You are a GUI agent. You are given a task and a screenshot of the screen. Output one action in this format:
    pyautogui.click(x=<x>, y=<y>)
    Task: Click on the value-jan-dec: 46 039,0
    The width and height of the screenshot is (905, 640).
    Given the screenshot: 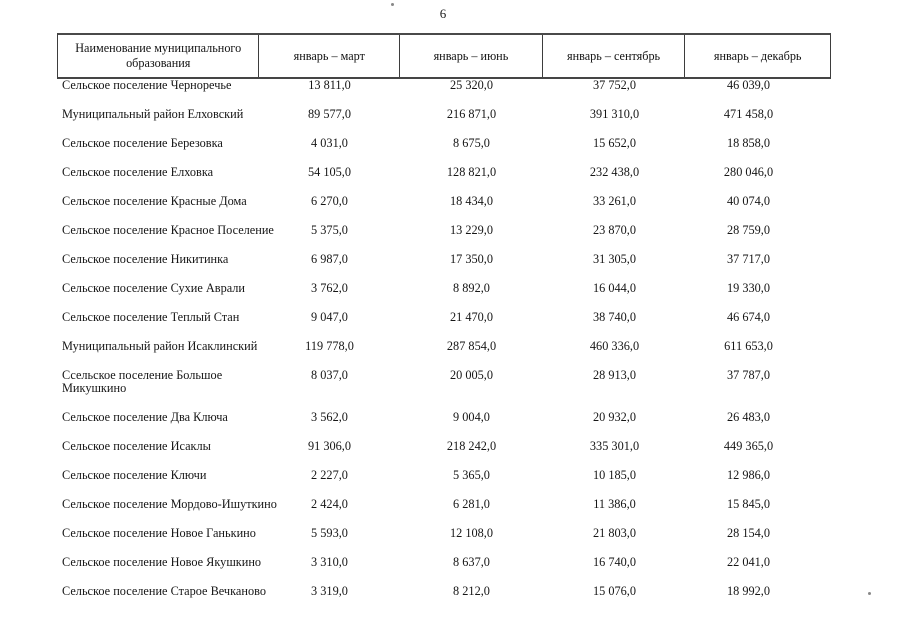 What is the action you would take?
    pyautogui.click(x=748, y=85)
    